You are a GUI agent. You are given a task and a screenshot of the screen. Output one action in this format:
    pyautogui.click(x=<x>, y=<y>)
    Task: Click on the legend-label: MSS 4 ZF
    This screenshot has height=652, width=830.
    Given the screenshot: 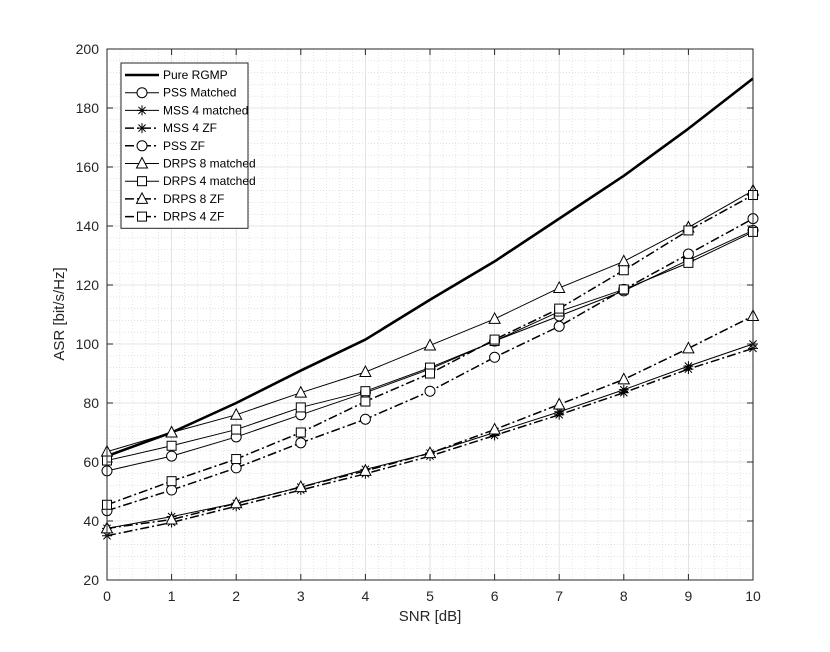 What is the action you would take?
    pyautogui.click(x=190, y=128)
    